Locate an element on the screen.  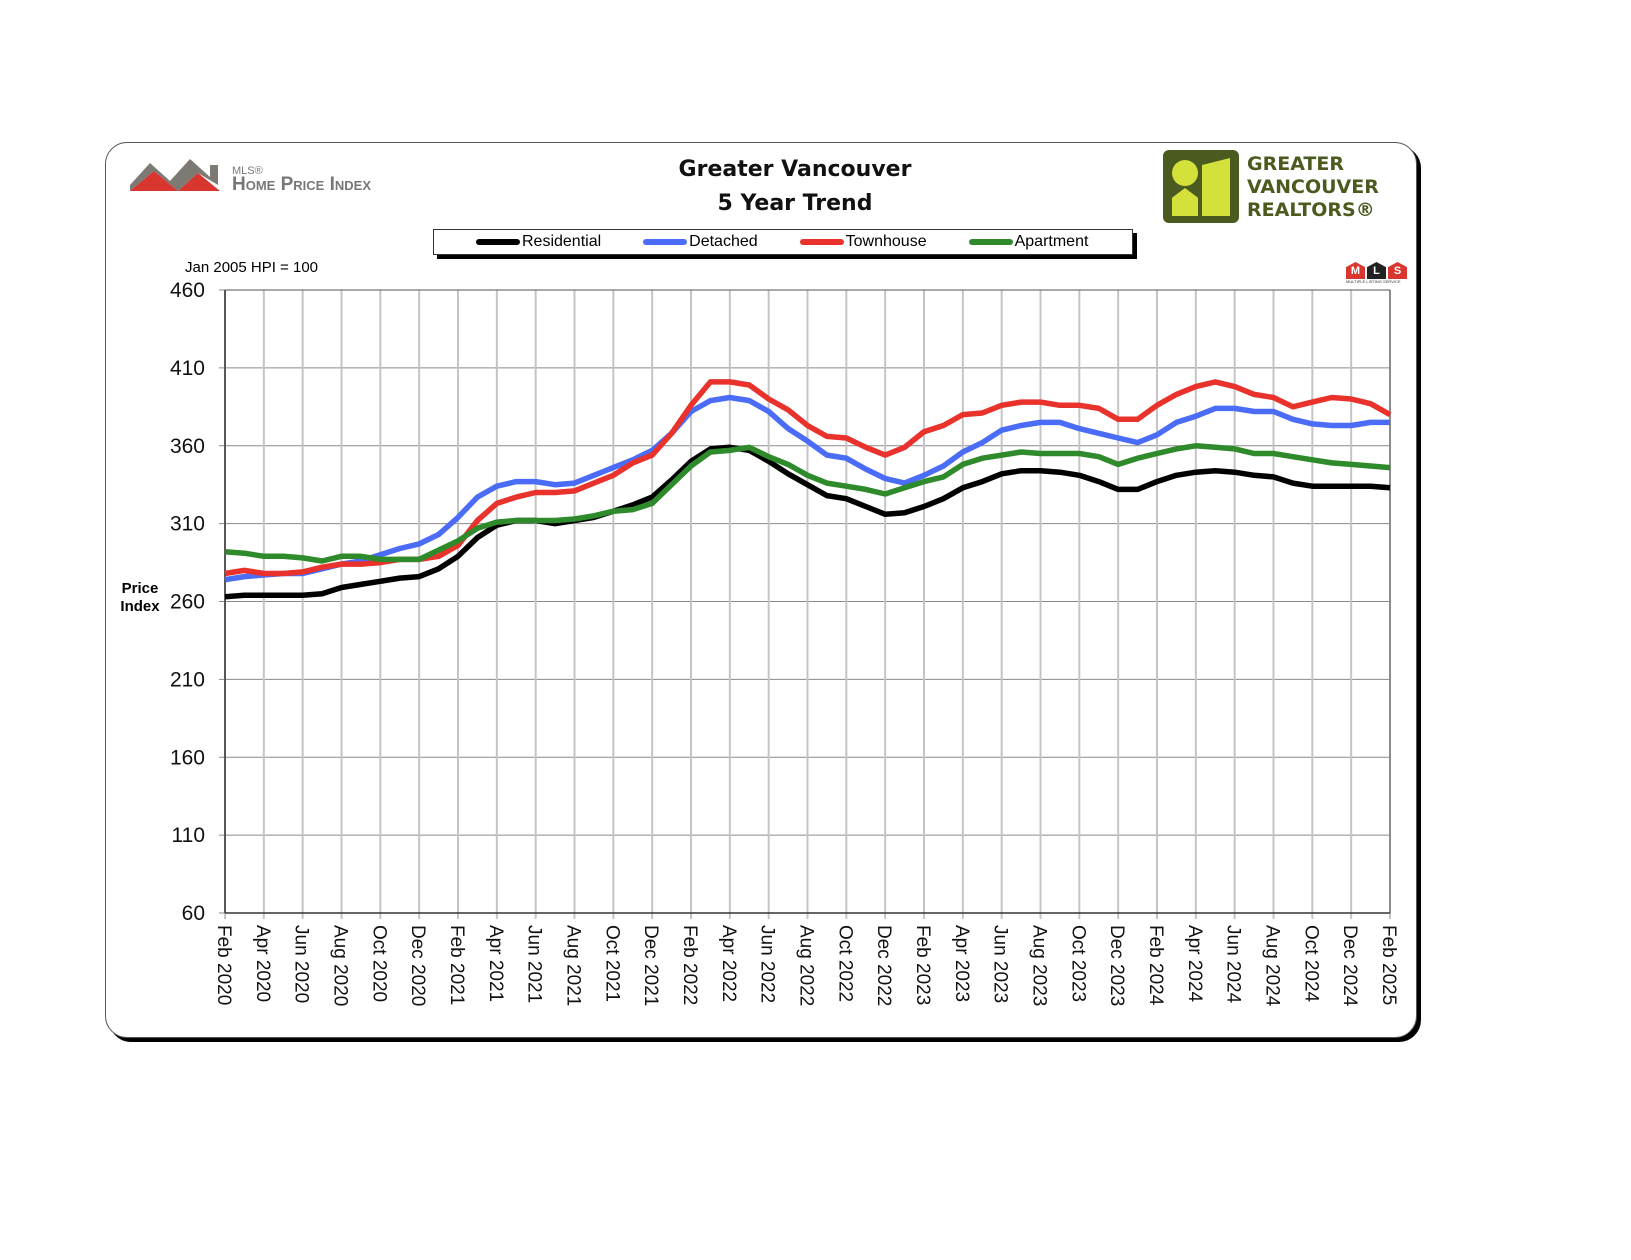
series-line-apartment is located at coordinates (807, 503).